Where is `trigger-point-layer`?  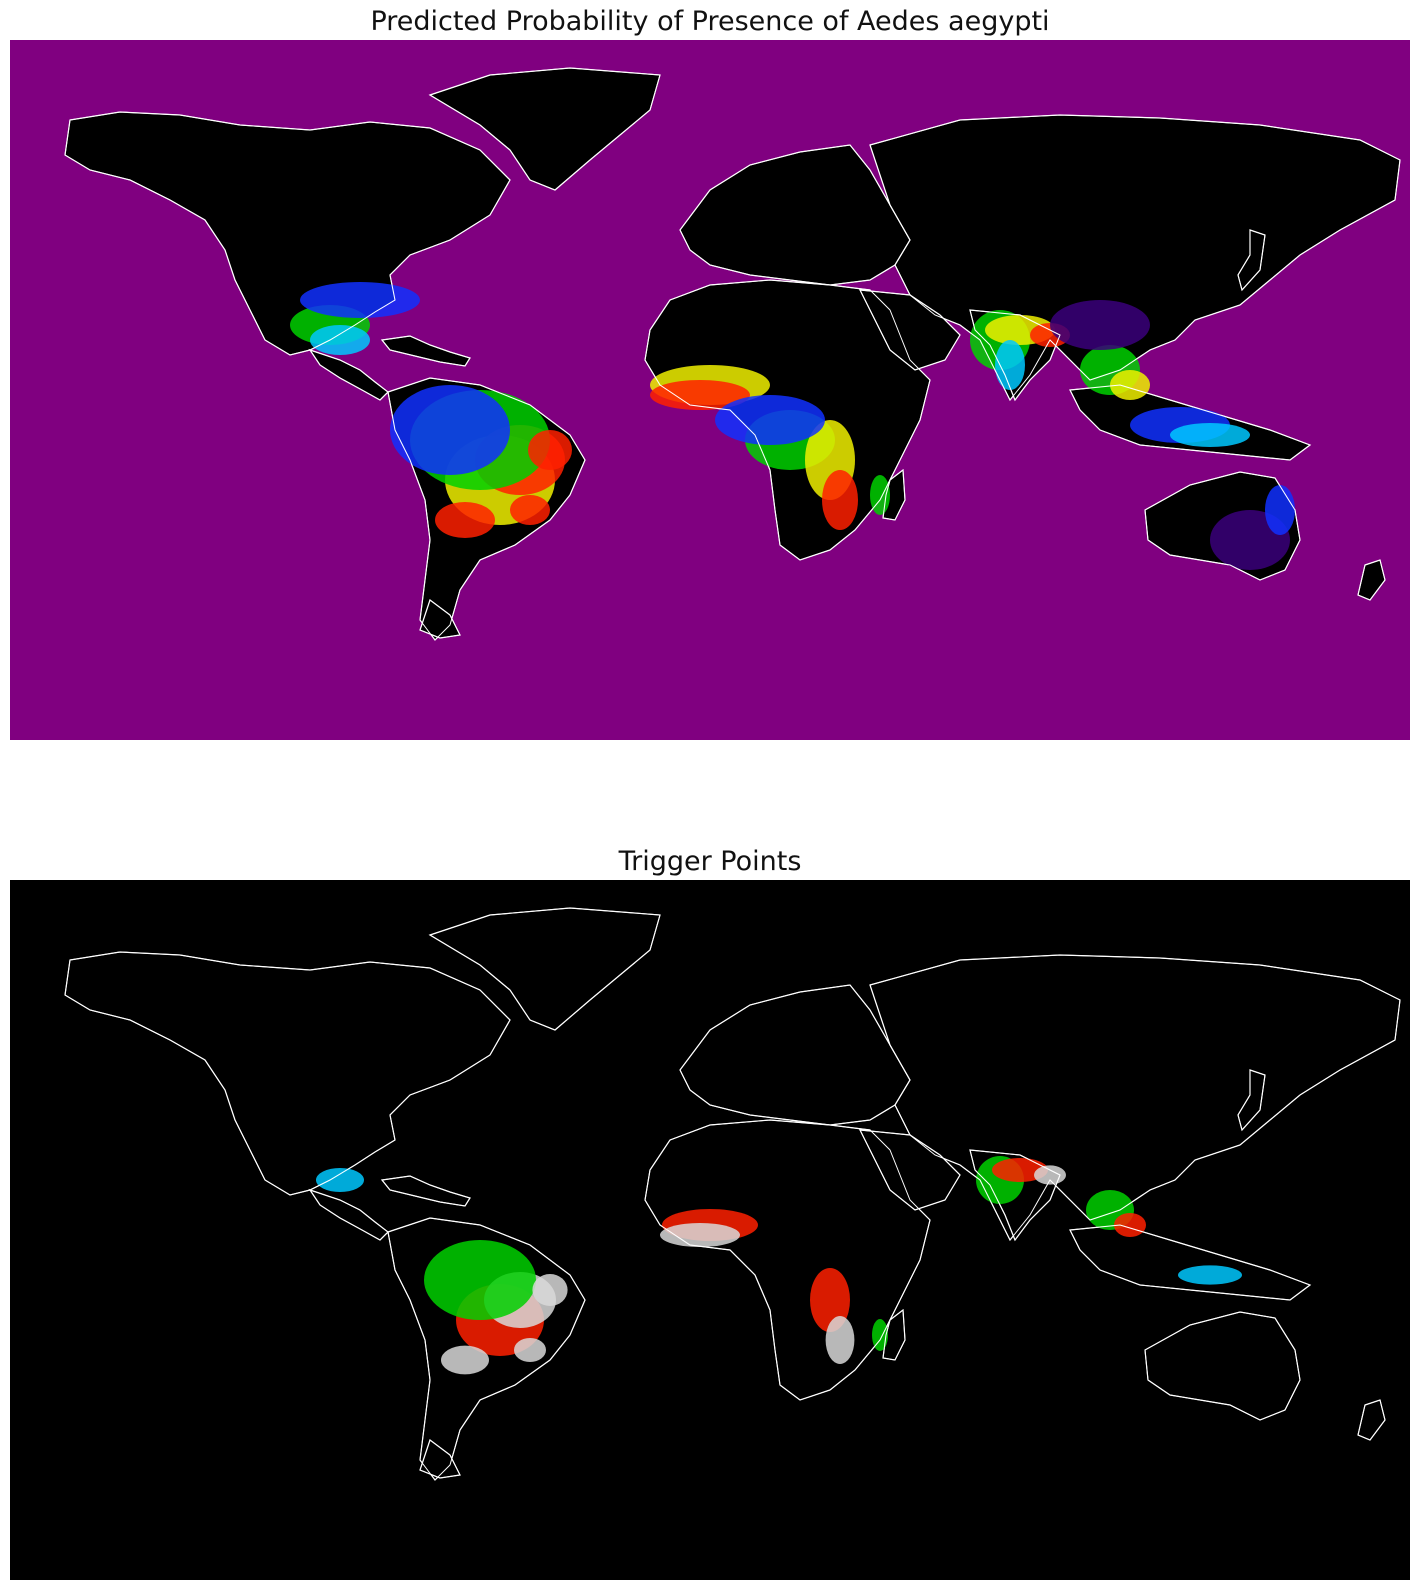 trigger-point-layer is located at coordinates (779, 1265).